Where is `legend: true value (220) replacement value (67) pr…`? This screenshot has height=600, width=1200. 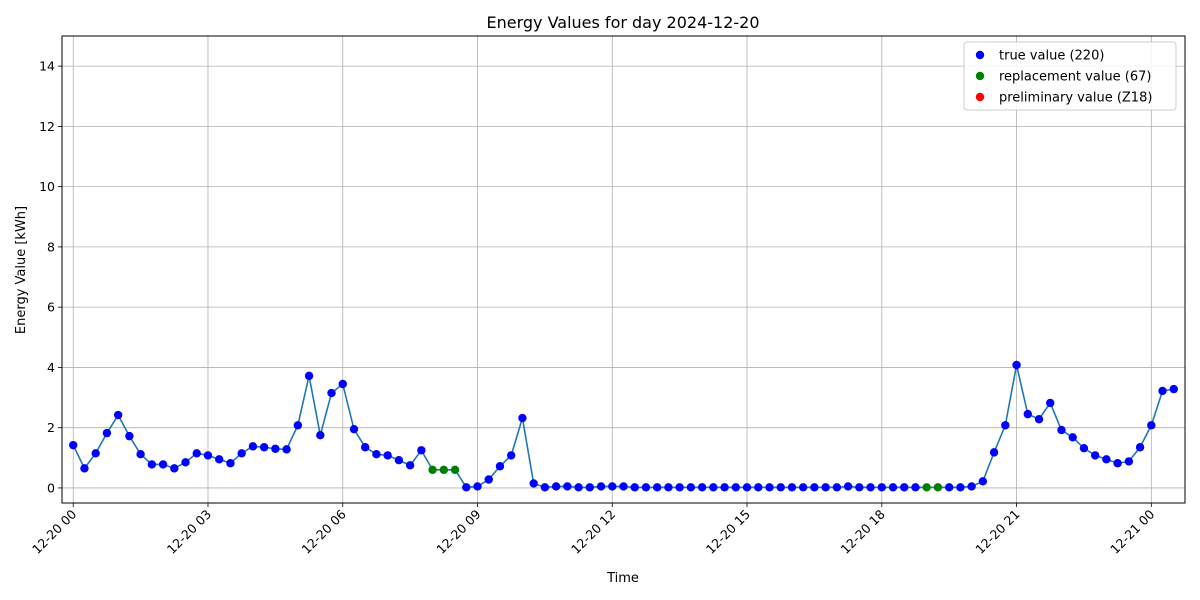 legend: true value (220) replacement value (67) pr… is located at coordinates (1070, 76).